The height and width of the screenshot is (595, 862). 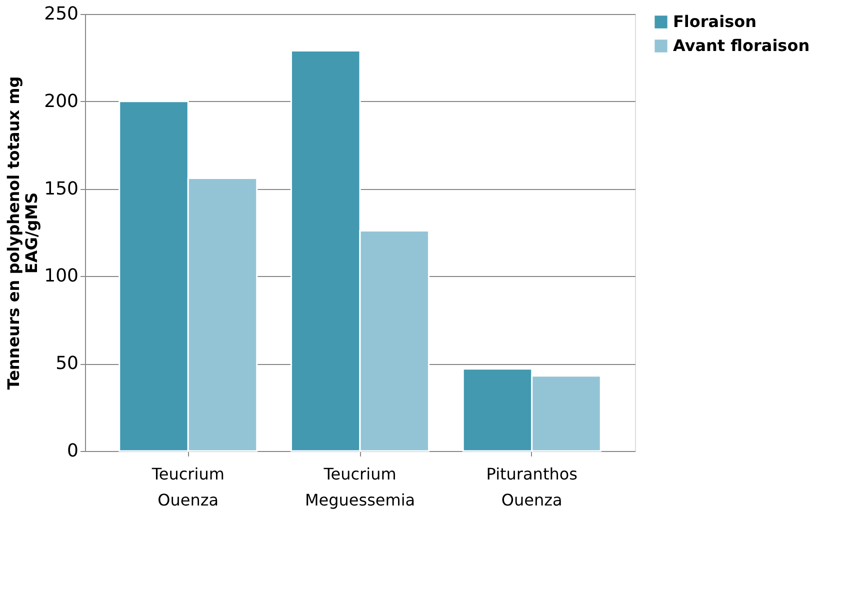 I want to click on y-axis-title: Tenneurs en polyphenol totaux mg EAG/gMS, so click(x=23, y=233).